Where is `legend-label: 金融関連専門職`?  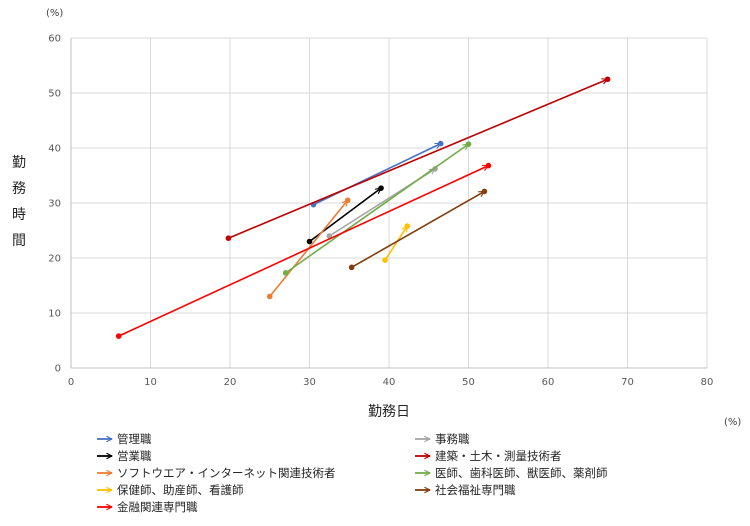 legend-label: 金融関連専門職 is located at coordinates (157, 507).